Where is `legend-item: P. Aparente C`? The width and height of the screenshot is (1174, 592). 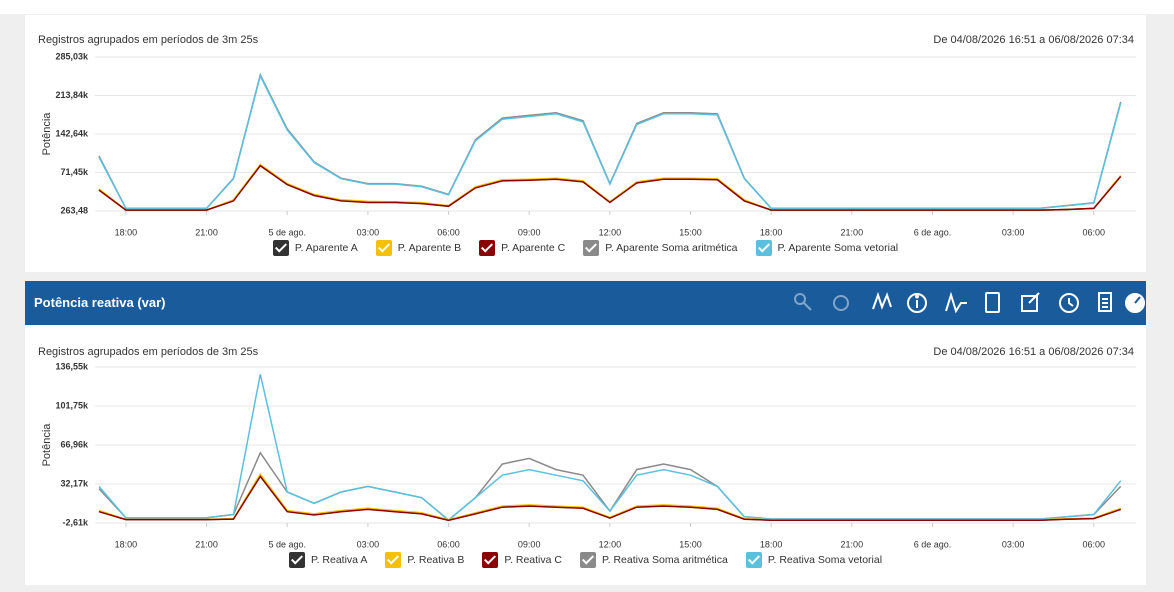
legend-item: P. Aparente C is located at coordinates (522, 248).